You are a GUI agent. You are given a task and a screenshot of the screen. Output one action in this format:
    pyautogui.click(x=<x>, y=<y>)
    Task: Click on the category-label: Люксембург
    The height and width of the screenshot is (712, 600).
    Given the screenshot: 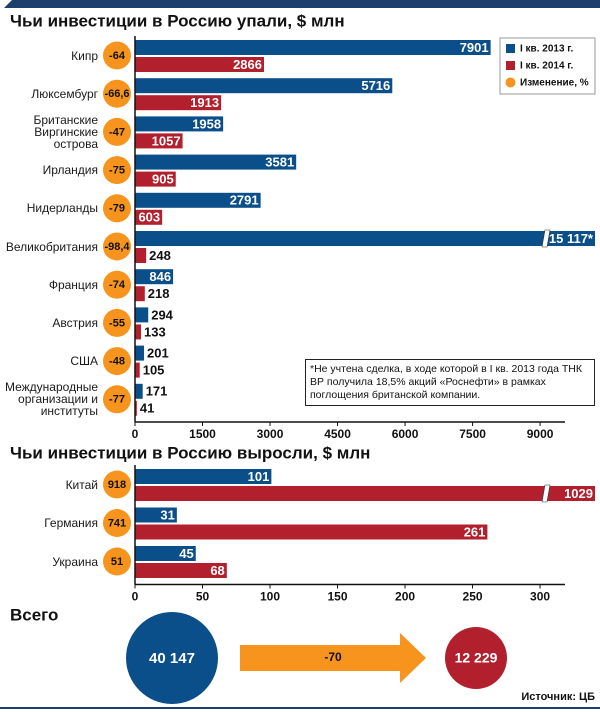 What is the action you would take?
    pyautogui.click(x=64, y=93)
    